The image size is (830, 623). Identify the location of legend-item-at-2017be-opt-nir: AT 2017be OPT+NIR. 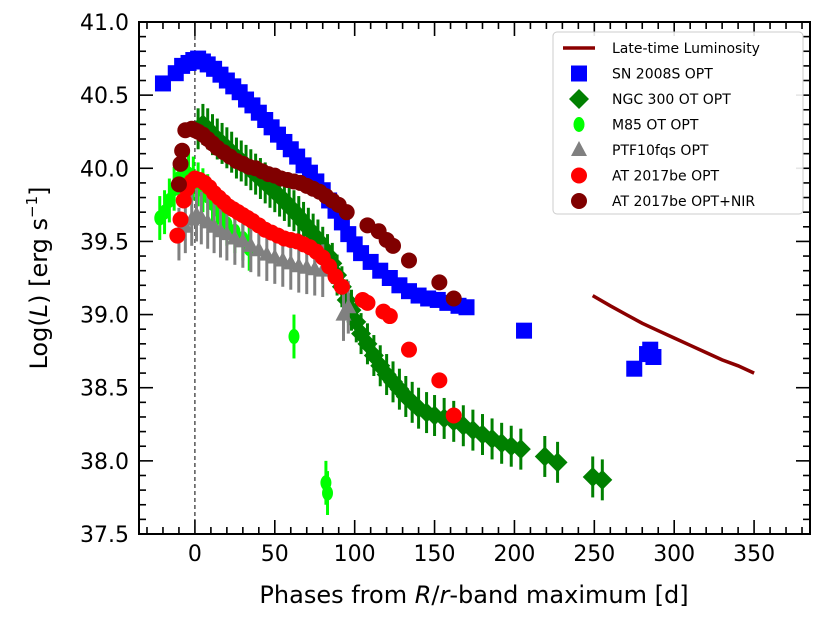
(663, 201).